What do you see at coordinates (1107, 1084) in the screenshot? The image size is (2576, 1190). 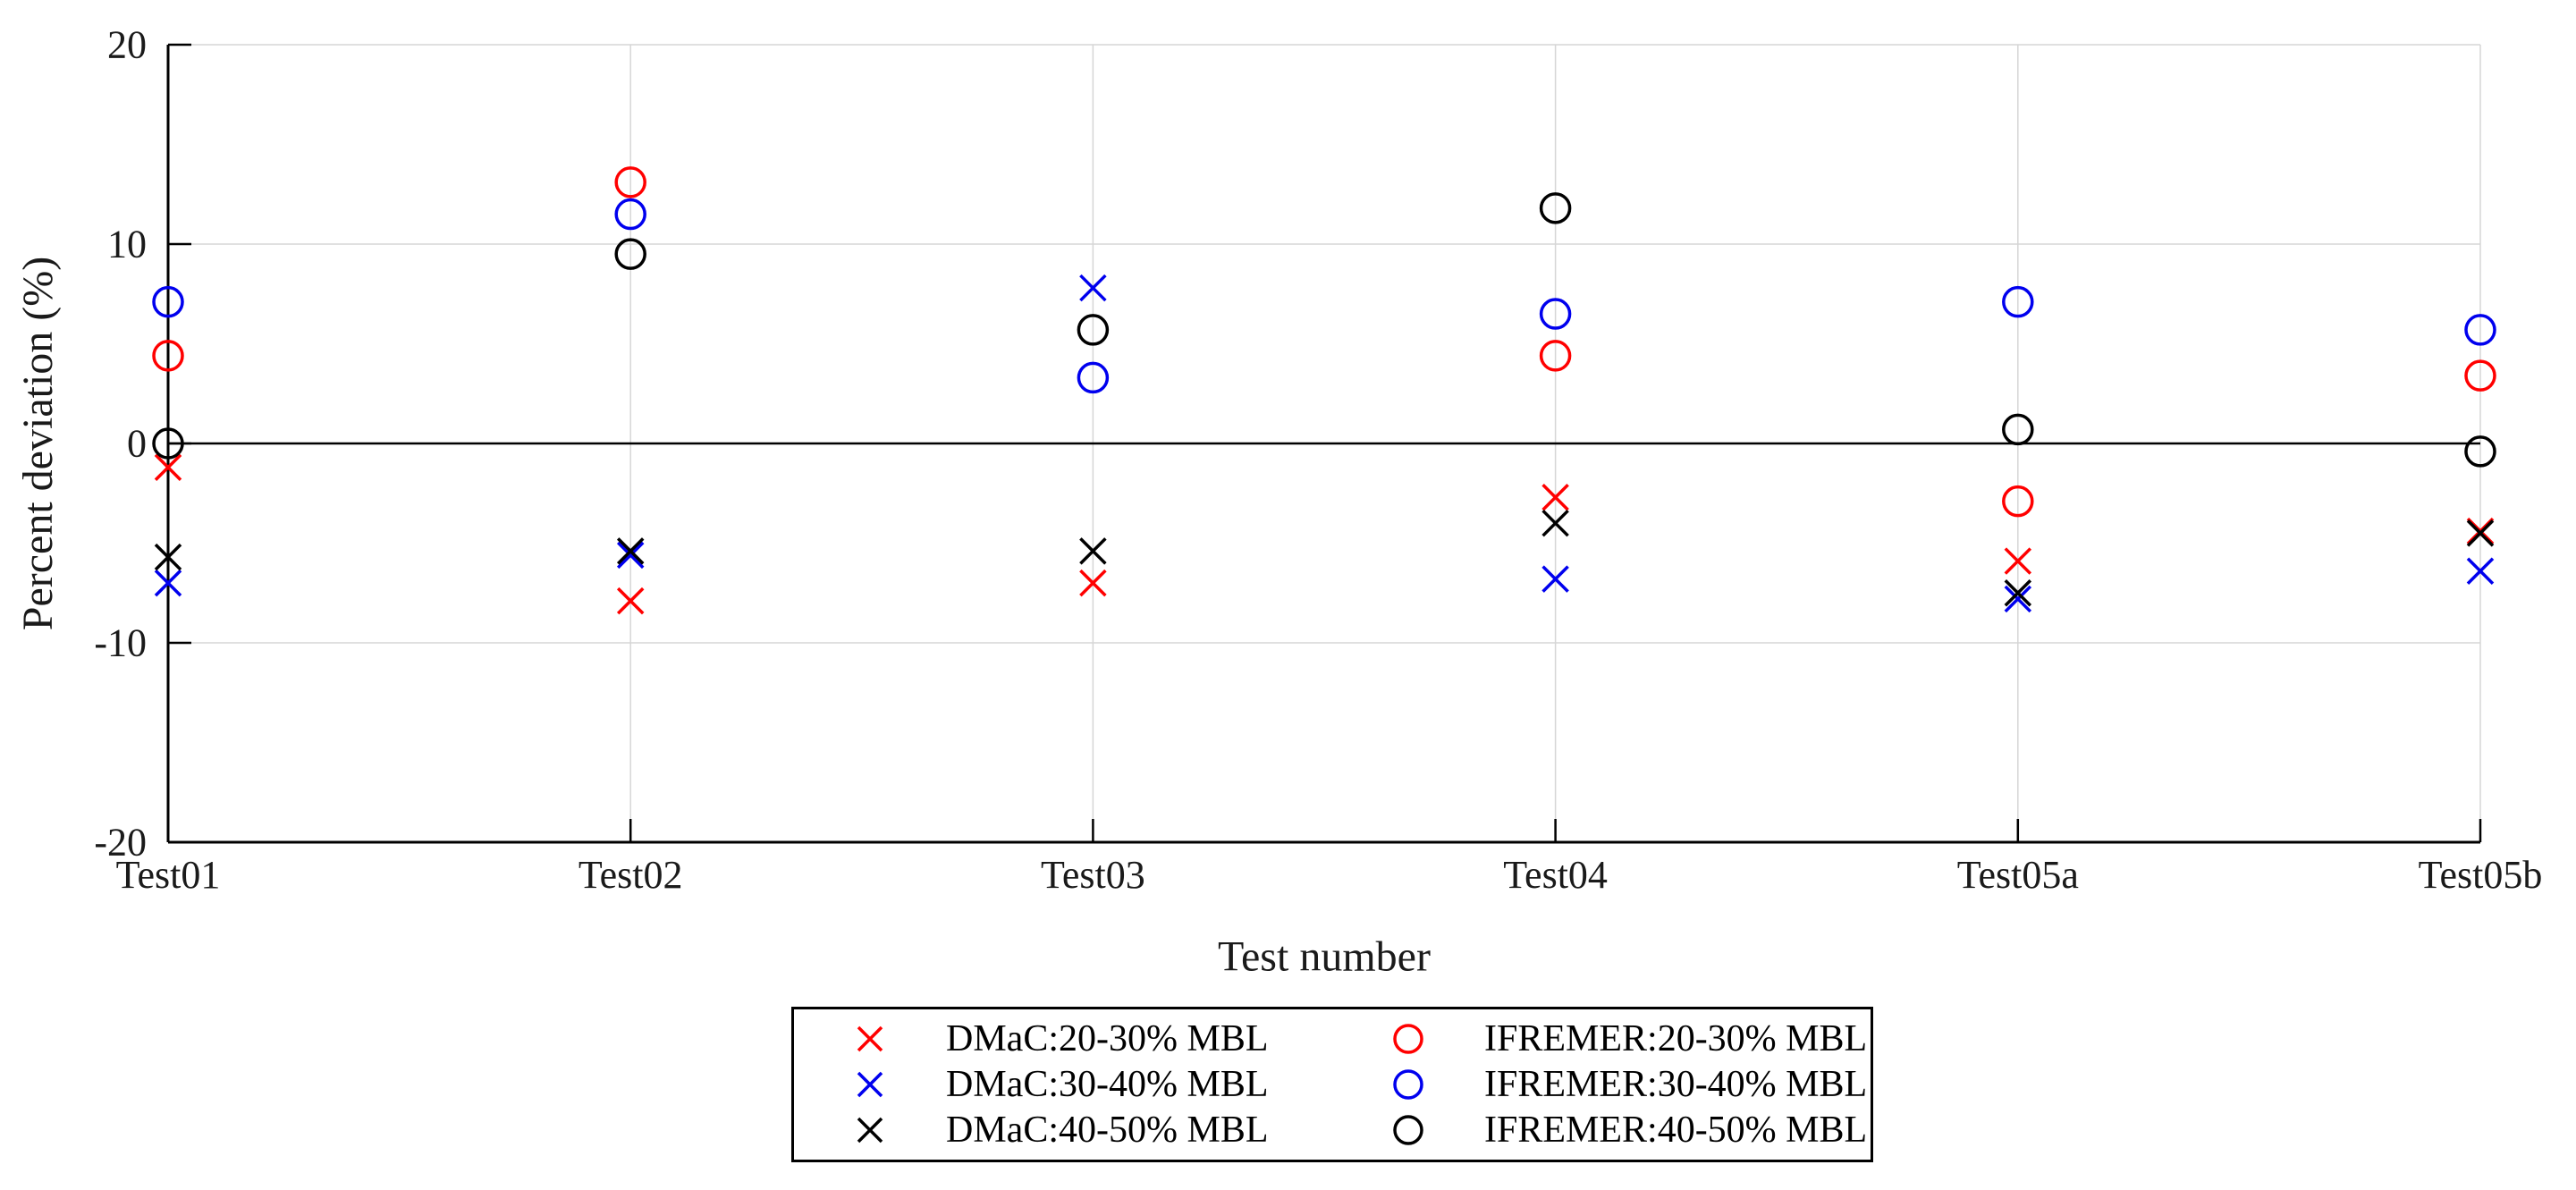 I see `legend-label: DMaC:30-40% MBL` at bounding box center [1107, 1084].